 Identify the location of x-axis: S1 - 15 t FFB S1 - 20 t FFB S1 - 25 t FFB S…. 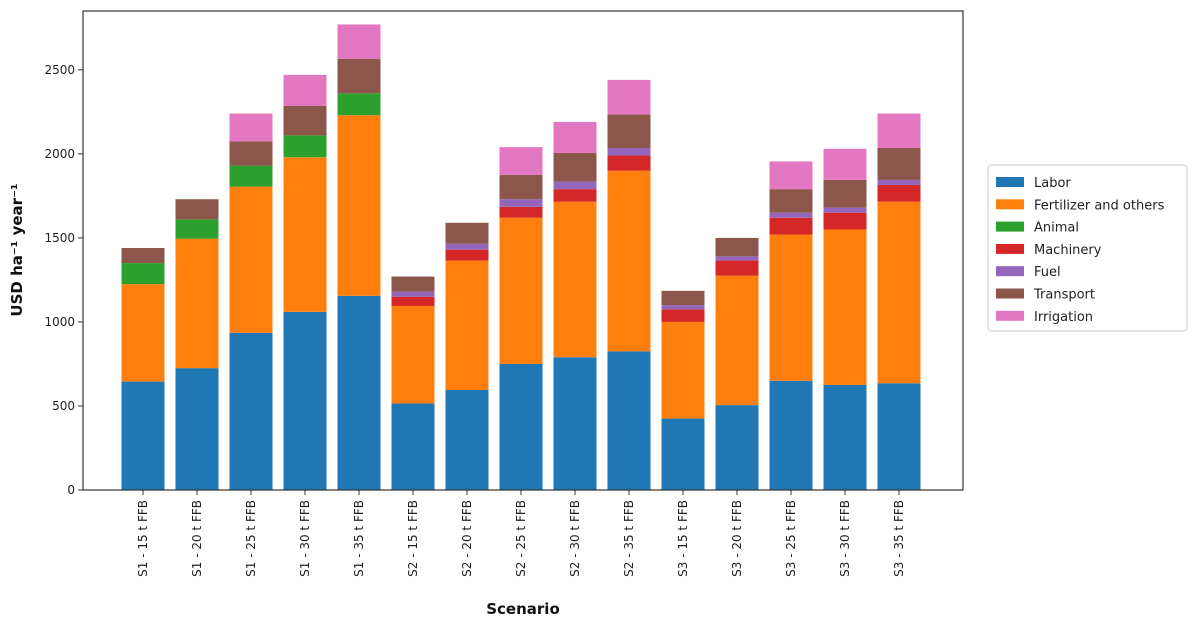
(521, 533).